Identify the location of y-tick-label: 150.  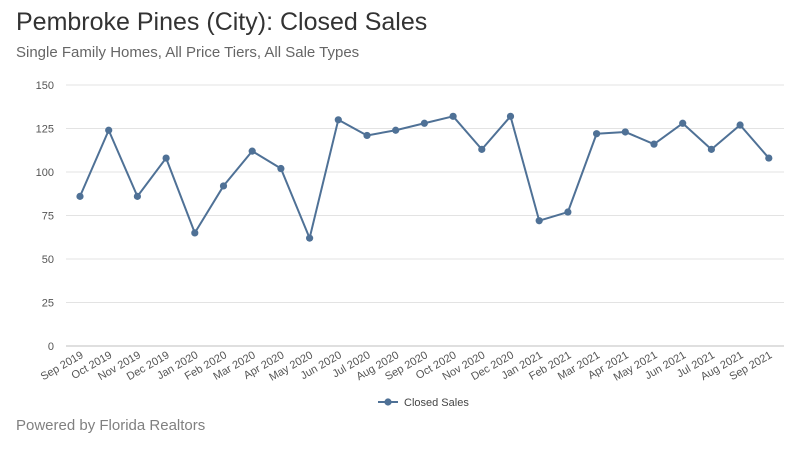
(45, 86).